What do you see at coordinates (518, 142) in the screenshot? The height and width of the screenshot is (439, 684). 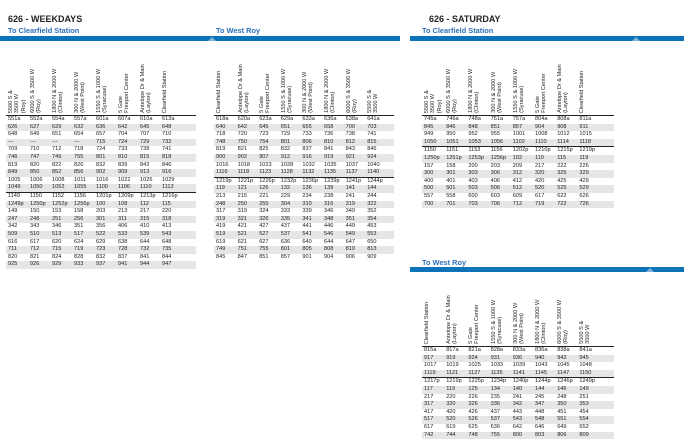 I see `table-row: 1050 1051 1053 1056 1102 1110 1114 1118` at bounding box center [518, 142].